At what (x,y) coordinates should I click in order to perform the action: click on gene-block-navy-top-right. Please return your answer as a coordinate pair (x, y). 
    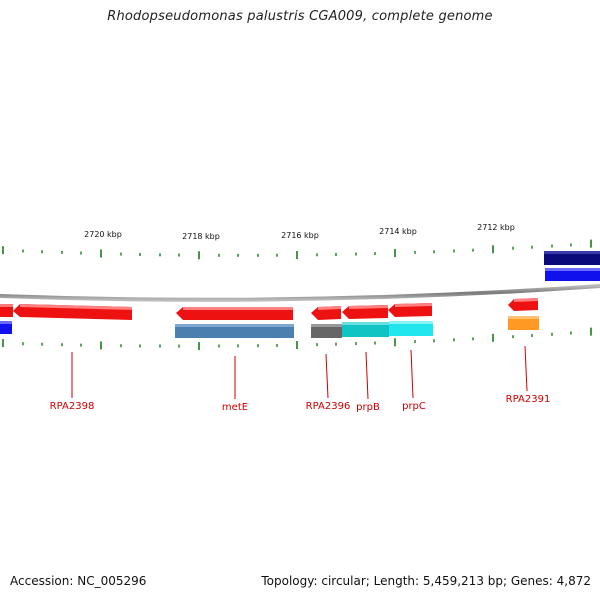
    Looking at the image, I should click on (572, 258).